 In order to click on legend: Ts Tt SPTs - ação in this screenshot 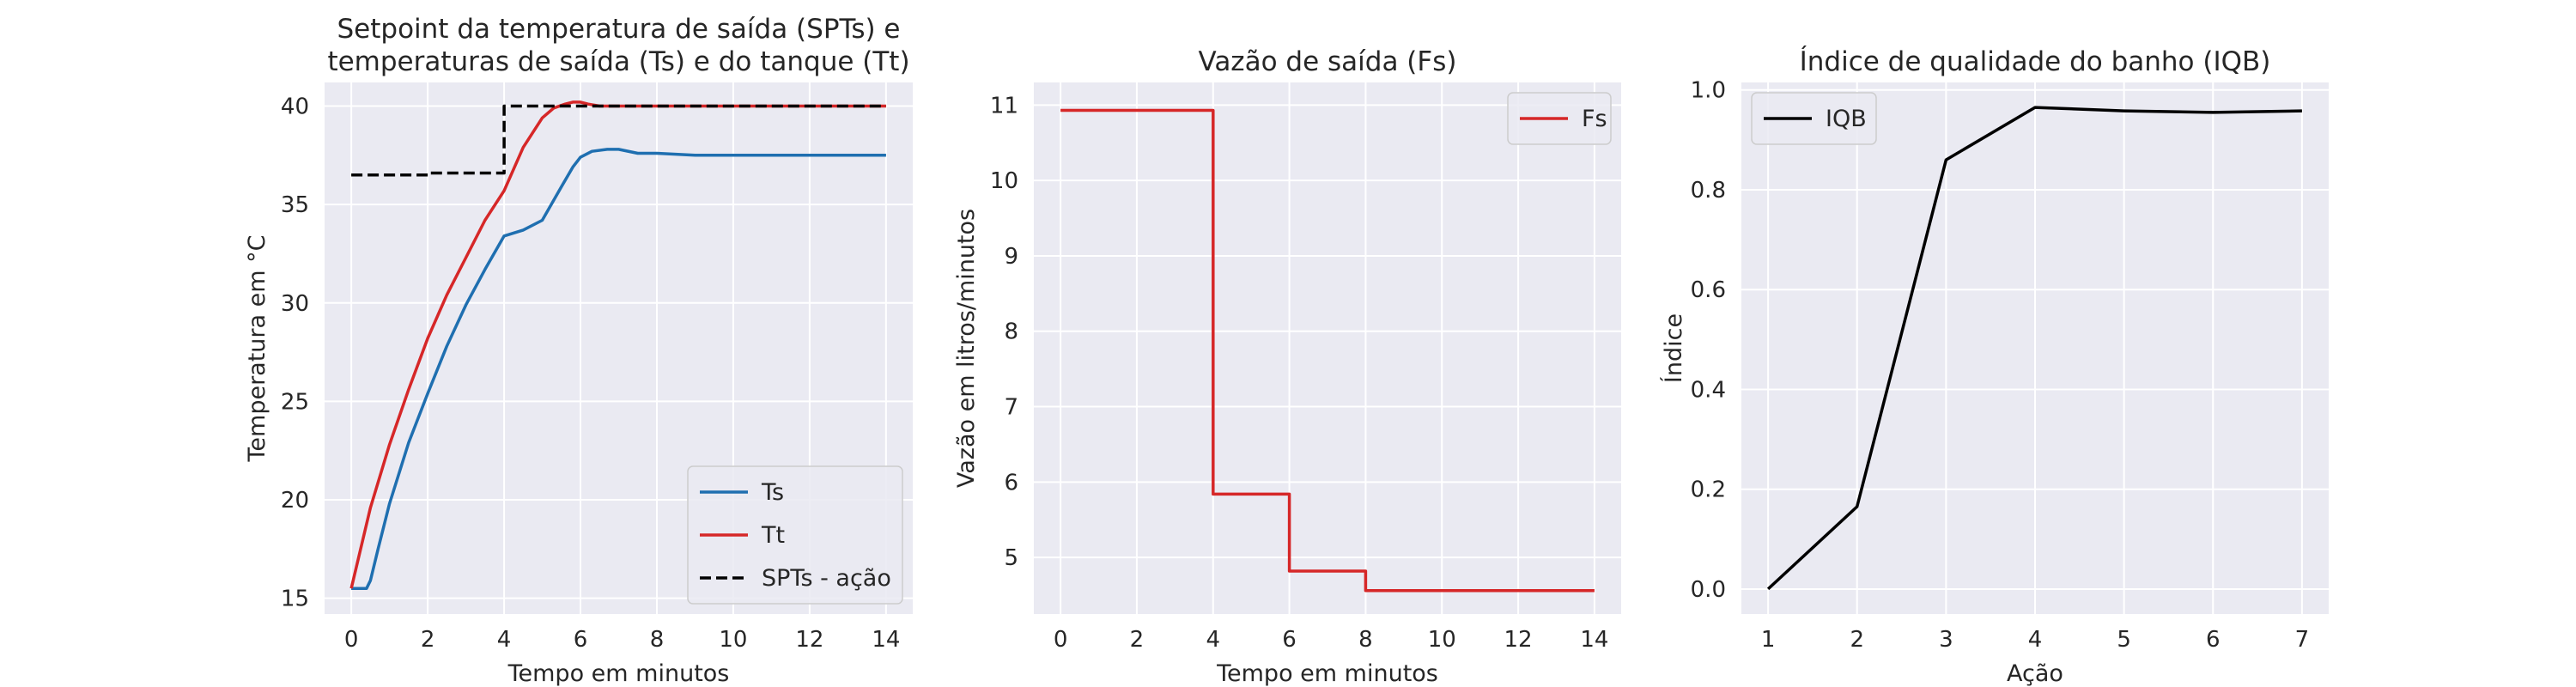, I will do `click(795, 535)`.